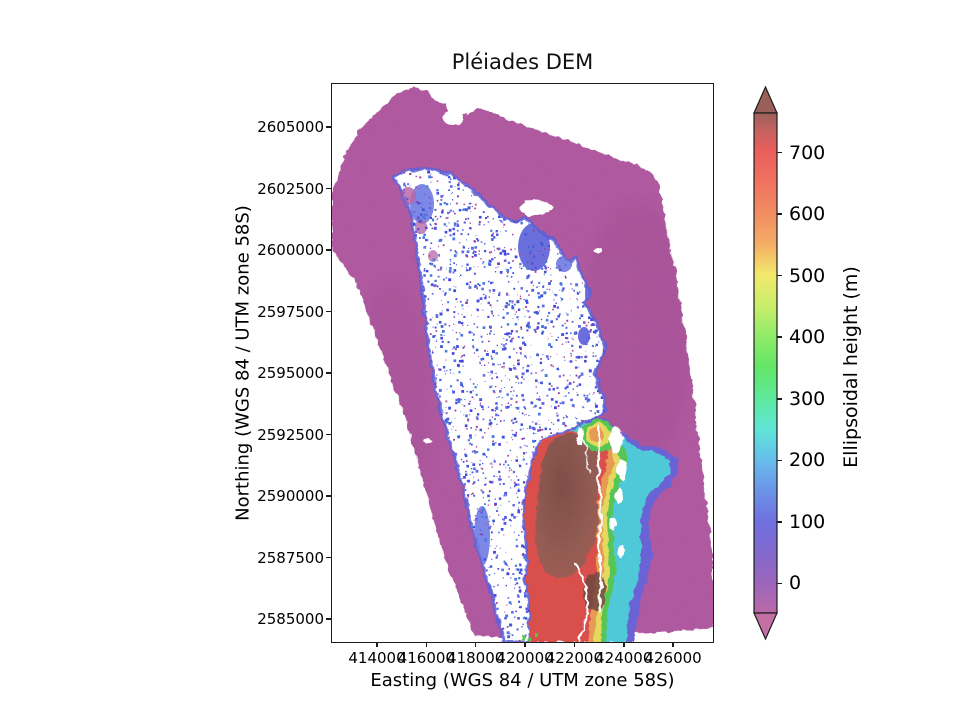 This screenshot has height=720, width=960. What do you see at coordinates (525, 658) in the screenshot?
I see `x-tick-label: 420000` at bounding box center [525, 658].